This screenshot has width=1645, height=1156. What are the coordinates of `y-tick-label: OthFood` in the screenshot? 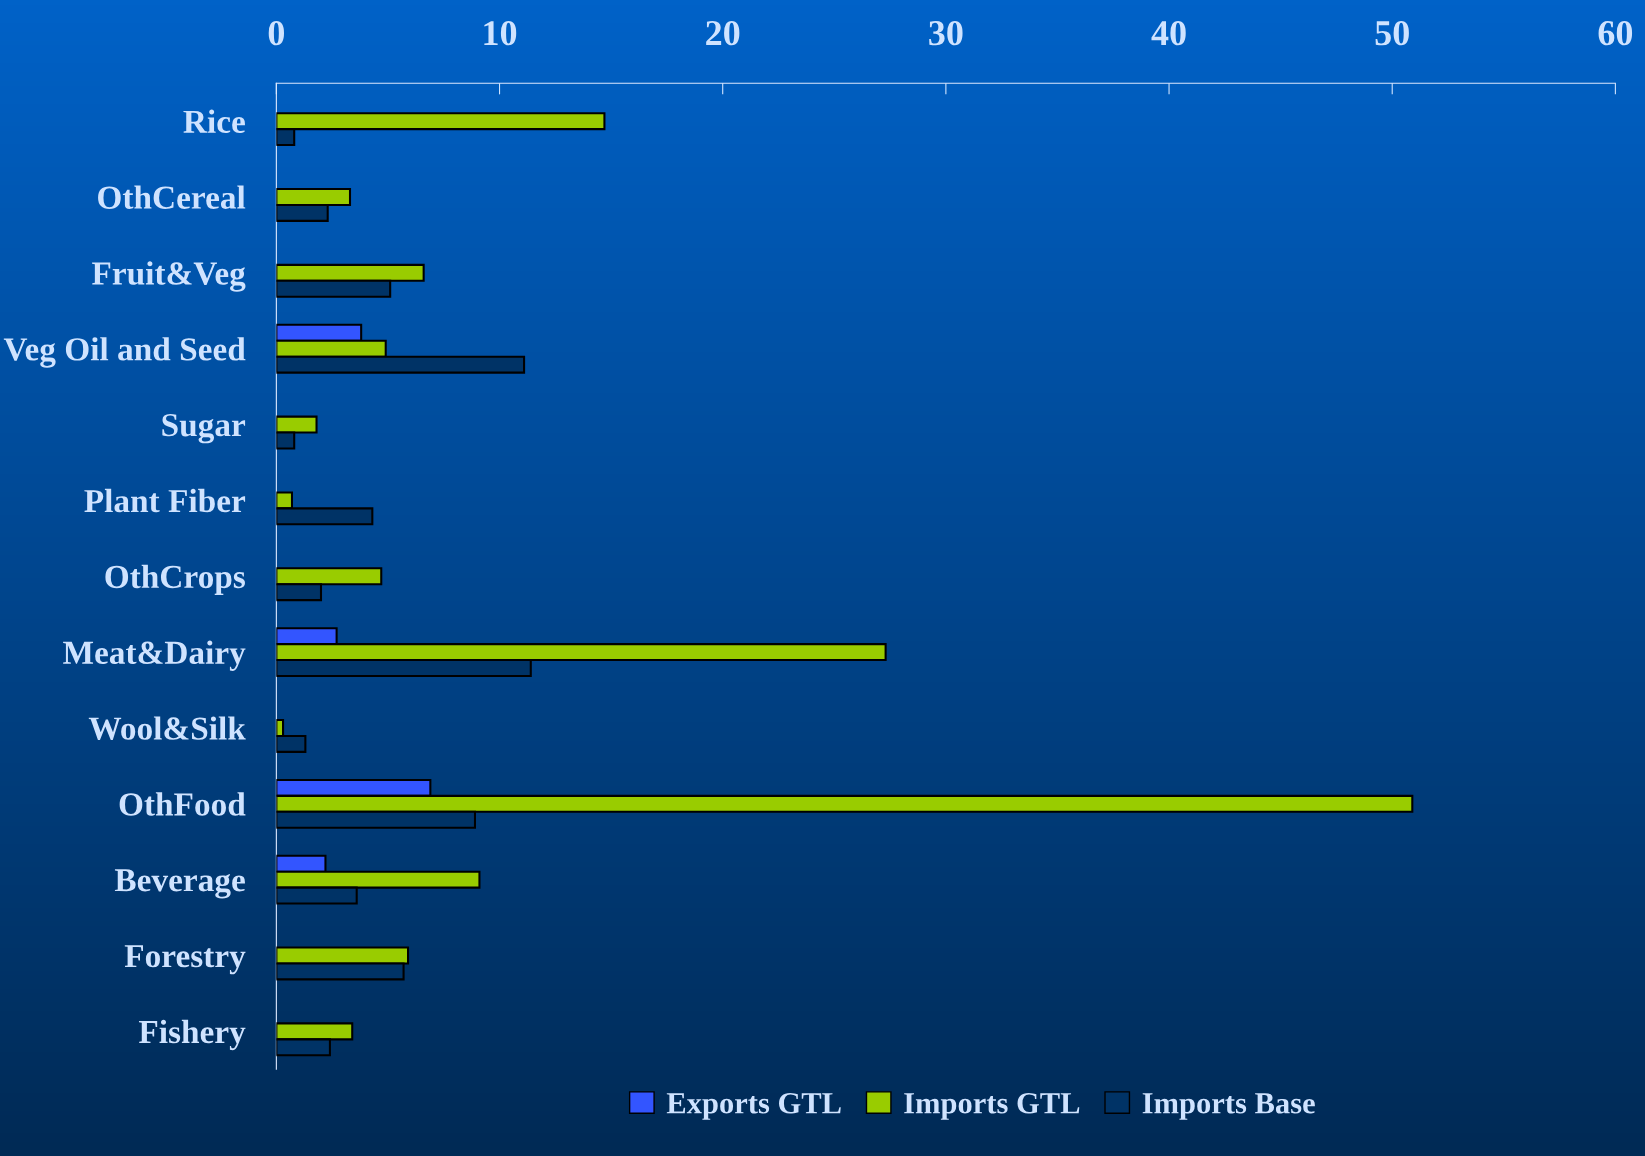 It's located at (182, 804).